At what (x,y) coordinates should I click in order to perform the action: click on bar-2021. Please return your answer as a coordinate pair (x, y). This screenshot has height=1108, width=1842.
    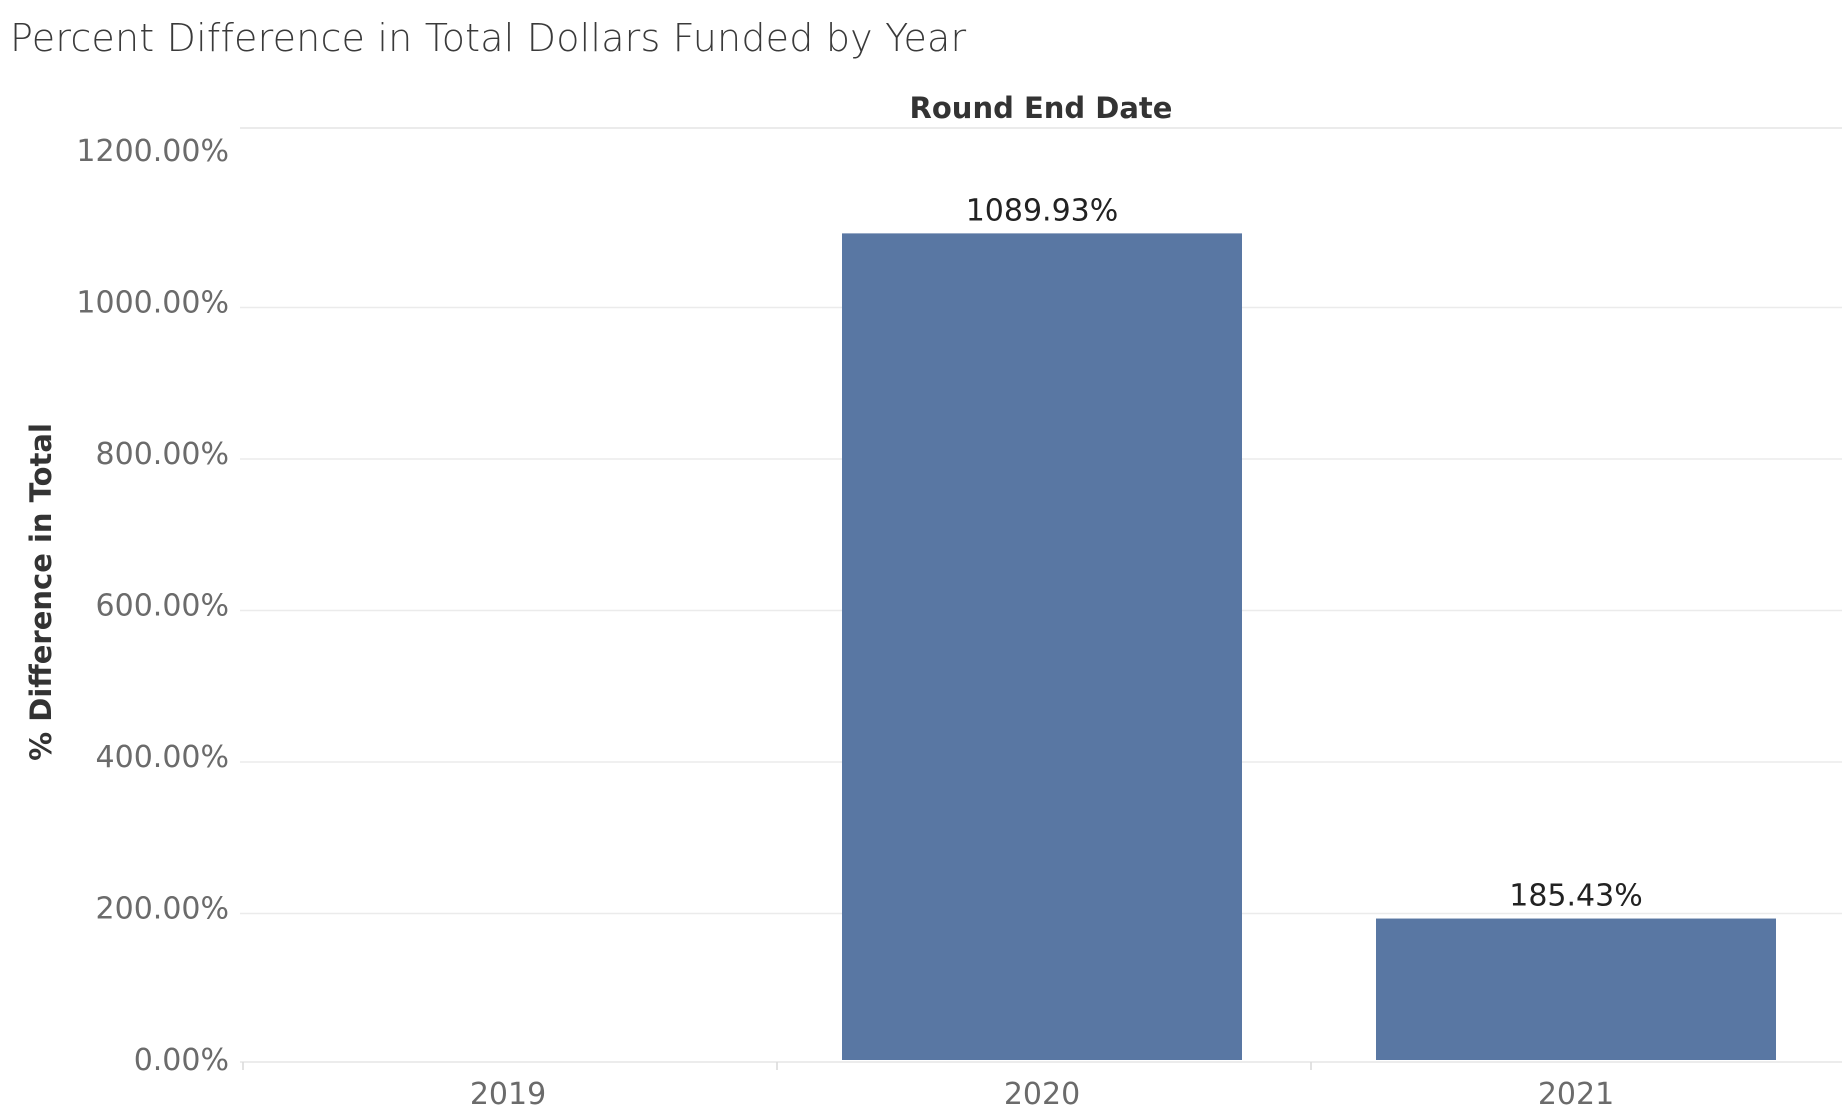
    Looking at the image, I should click on (1576, 989).